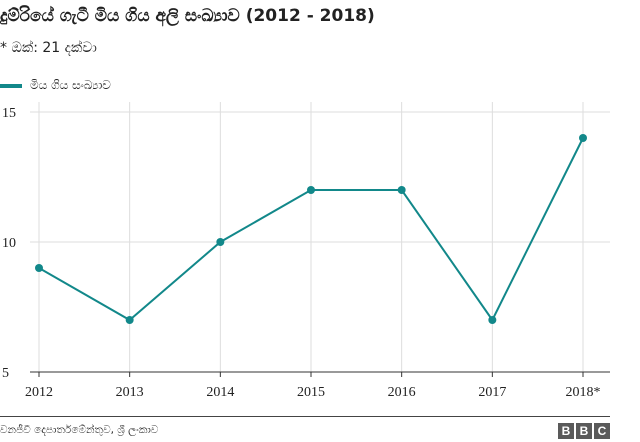 This screenshot has height=442, width=640. What do you see at coordinates (602, 431) in the screenshot?
I see `bbc-logo-c: C` at bounding box center [602, 431].